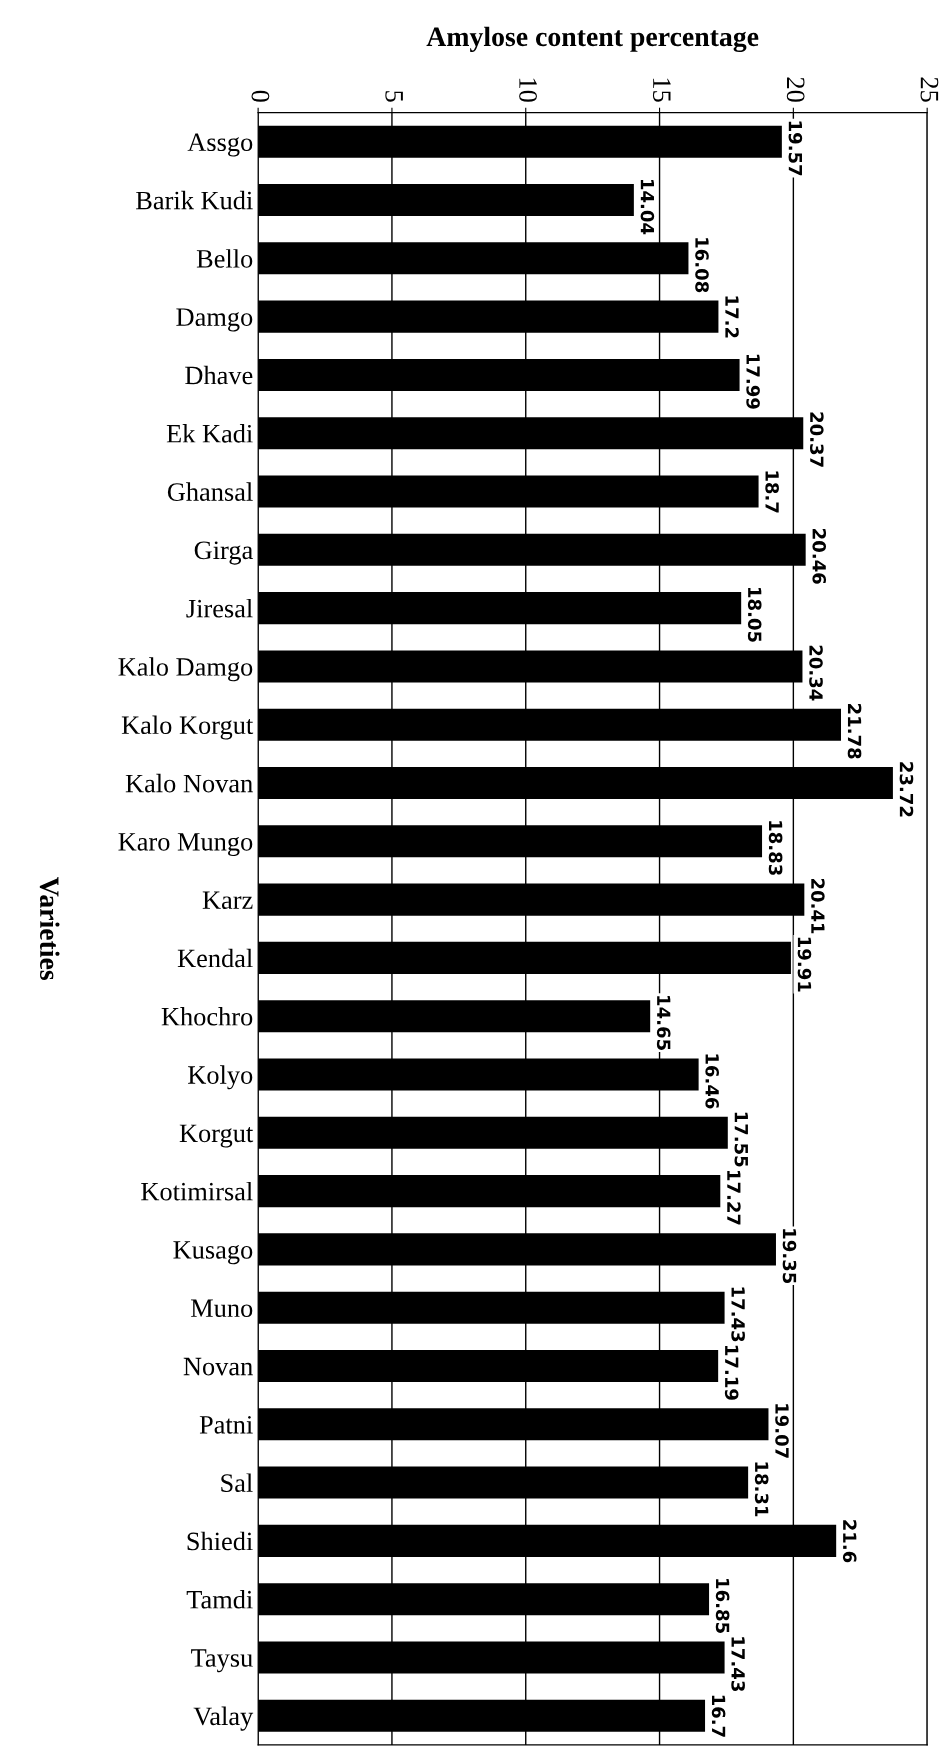 The width and height of the screenshot is (949, 1759). What do you see at coordinates (226, 1424) in the screenshot?
I see `y-tick-label: Patni` at bounding box center [226, 1424].